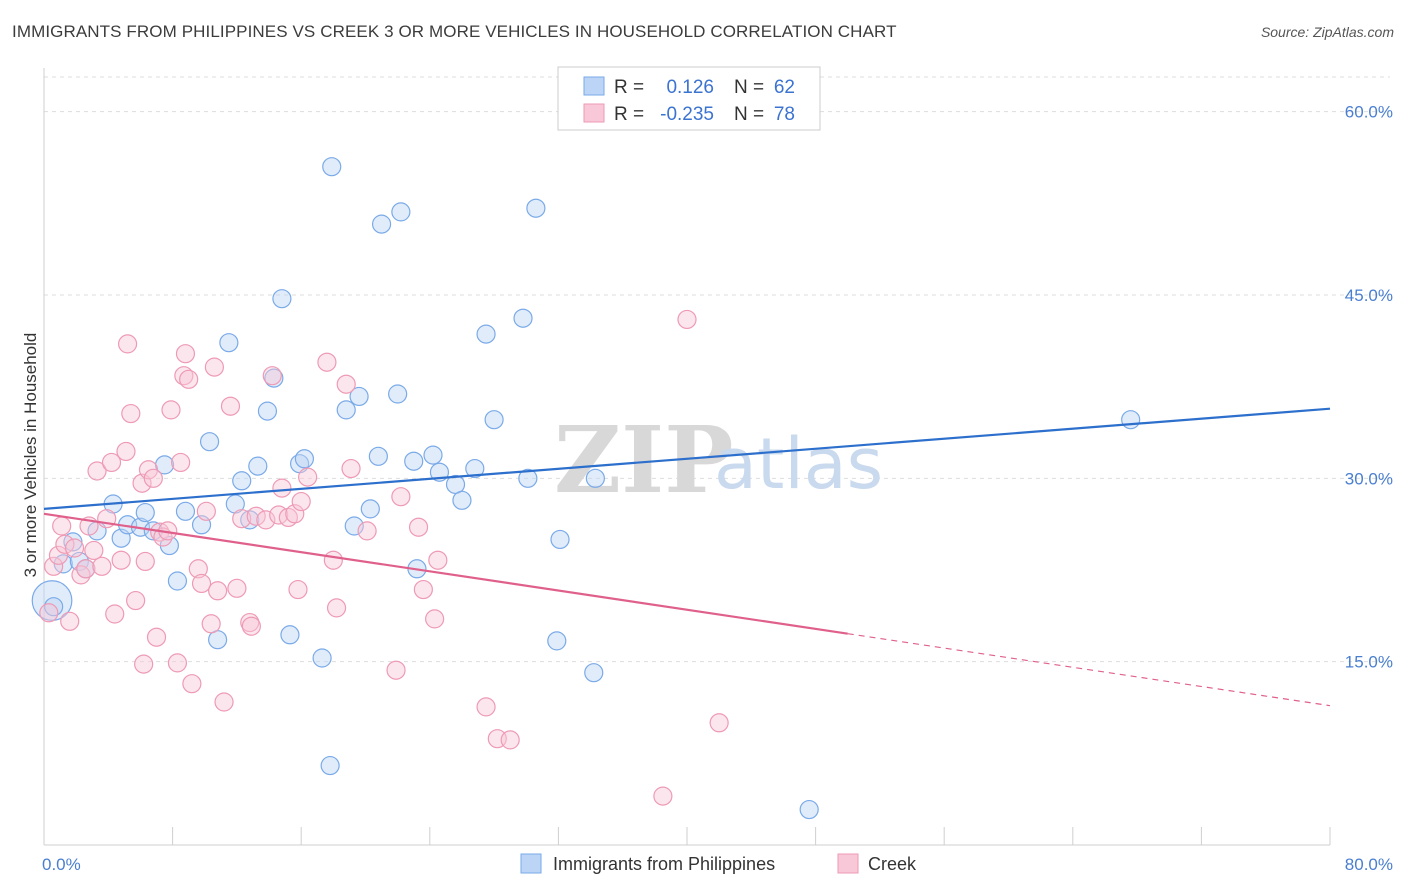 This screenshot has height=892, width=1406. I want to click on watermark: ZIP atlas, so click(718, 460).